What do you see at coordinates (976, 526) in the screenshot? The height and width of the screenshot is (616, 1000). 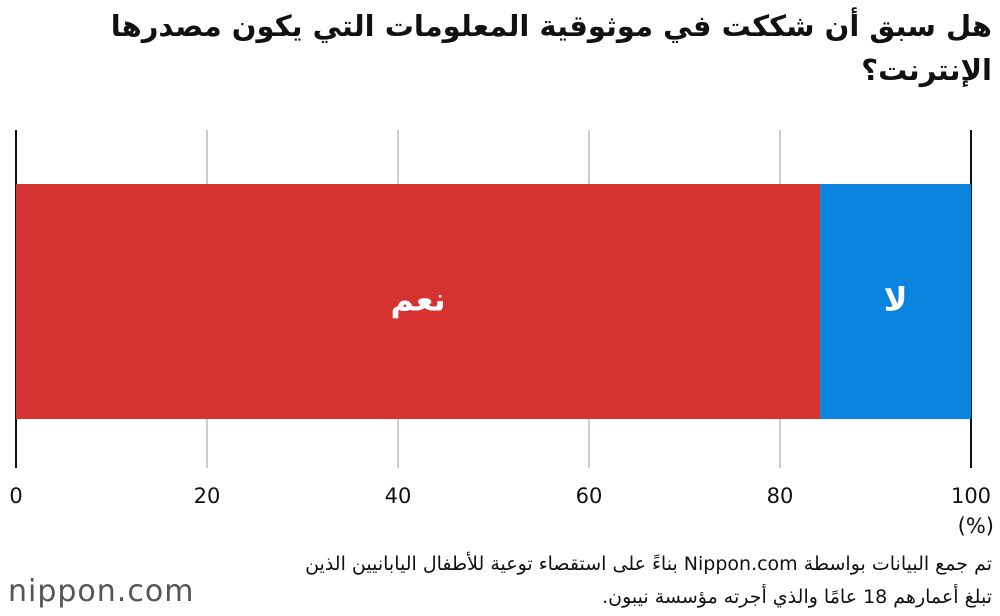 I see `x-axis-label: (%)` at bounding box center [976, 526].